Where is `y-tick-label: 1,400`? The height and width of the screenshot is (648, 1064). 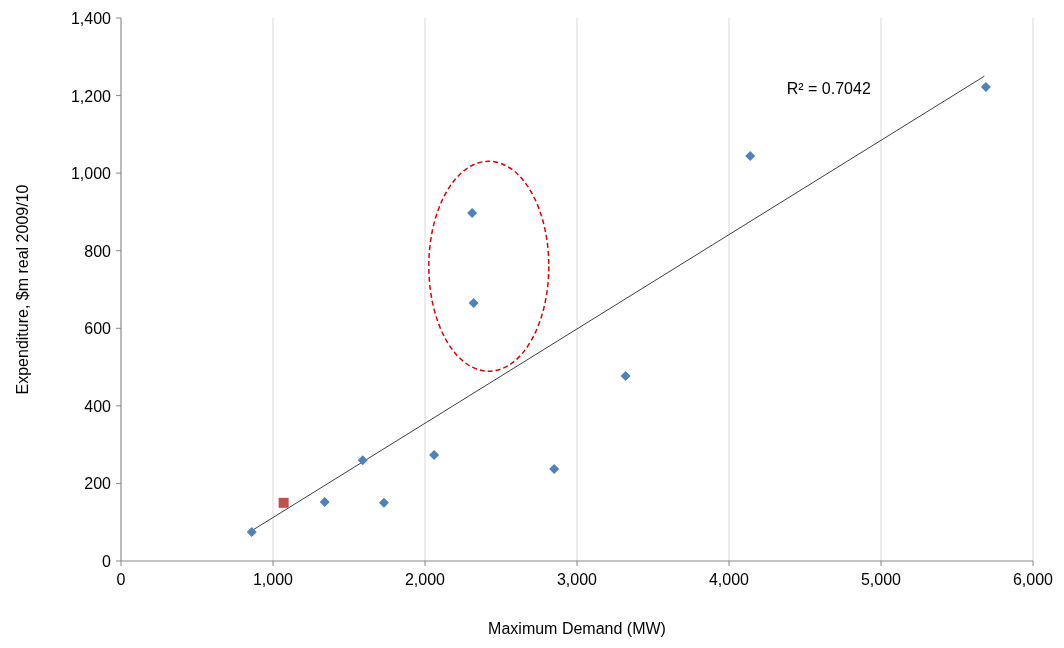
y-tick-label: 1,400 is located at coordinates (91, 18).